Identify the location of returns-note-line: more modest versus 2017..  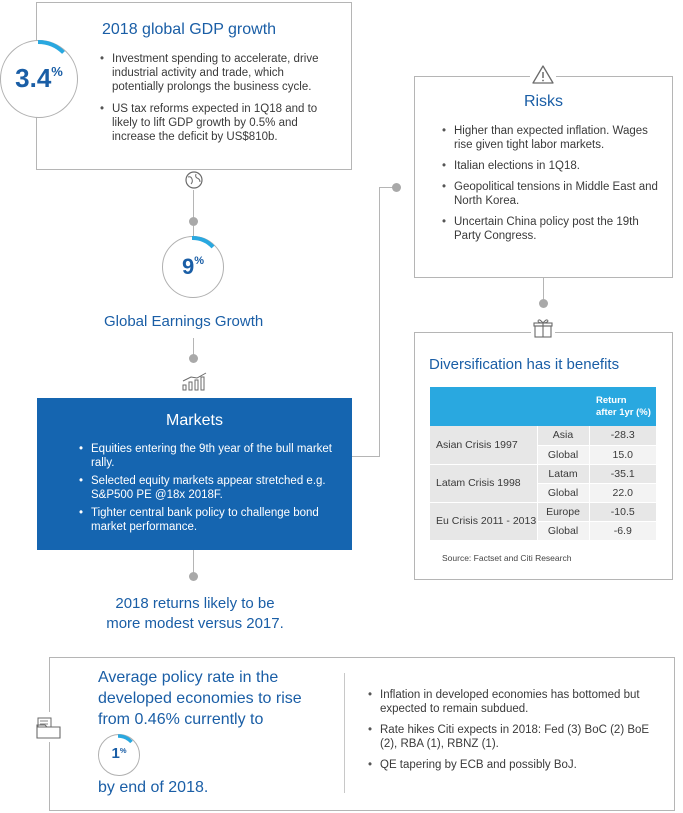
(195, 623).